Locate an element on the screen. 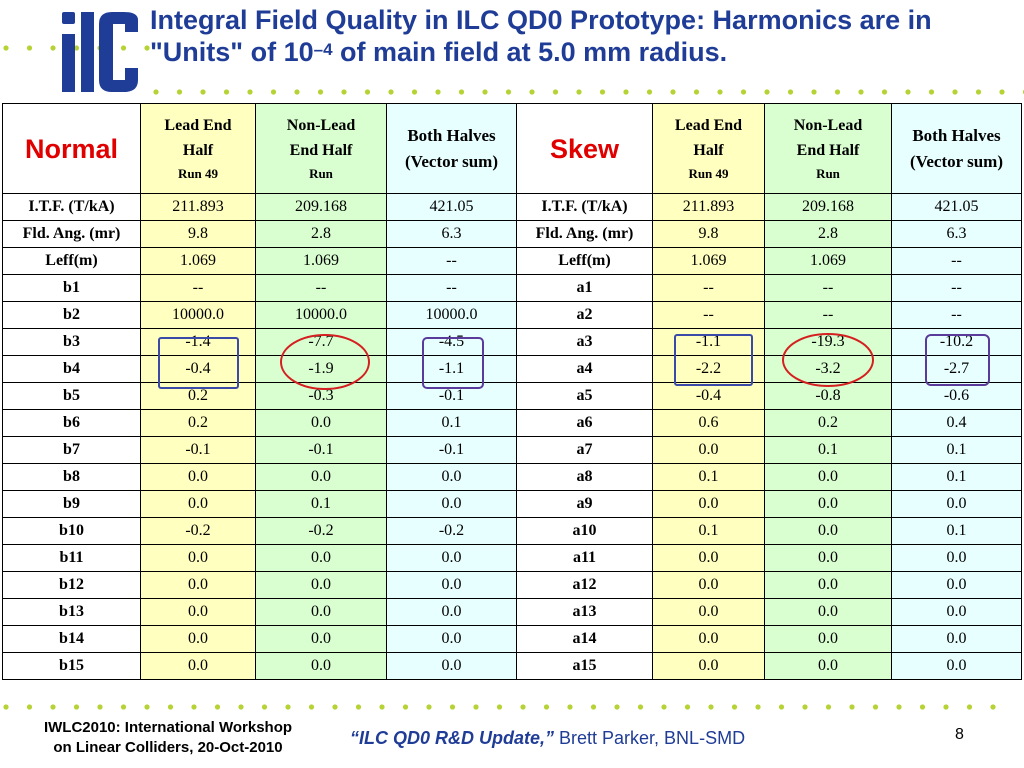 The image size is (1024, 768). non-lead-end-value: -19.3 is located at coordinates (828, 342).